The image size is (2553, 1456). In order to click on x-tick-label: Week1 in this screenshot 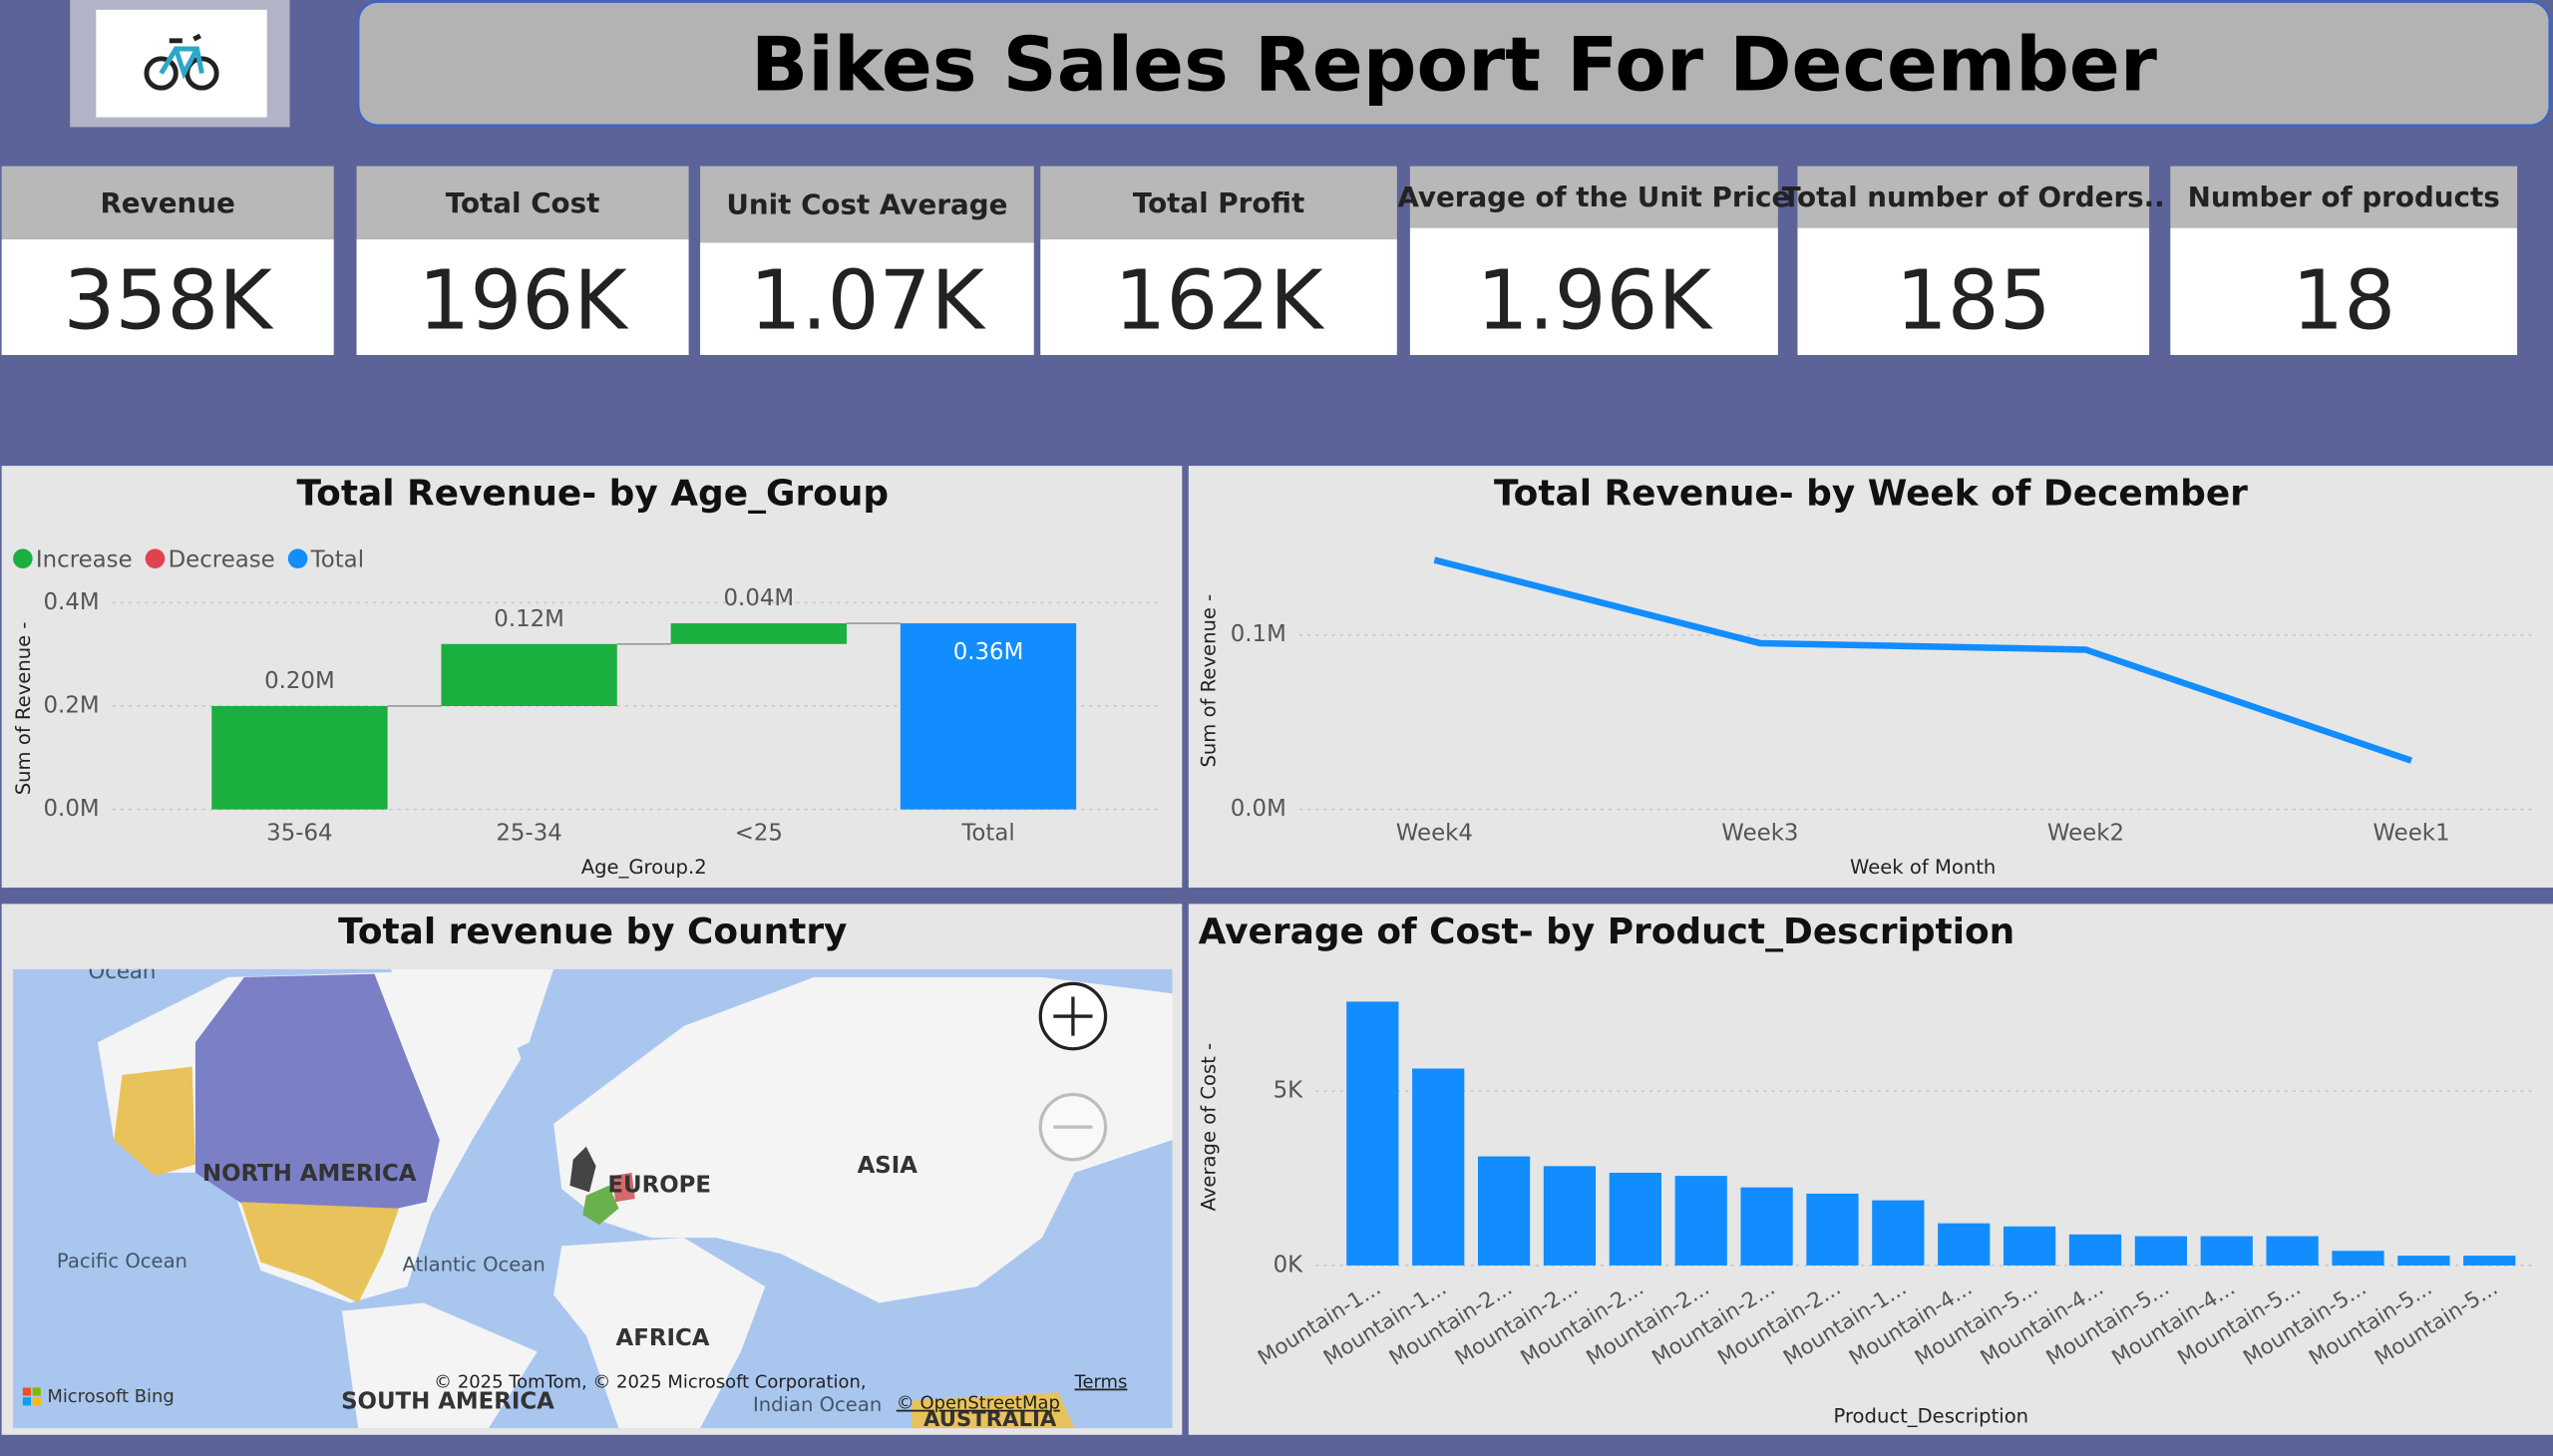, I will do `click(2411, 834)`.